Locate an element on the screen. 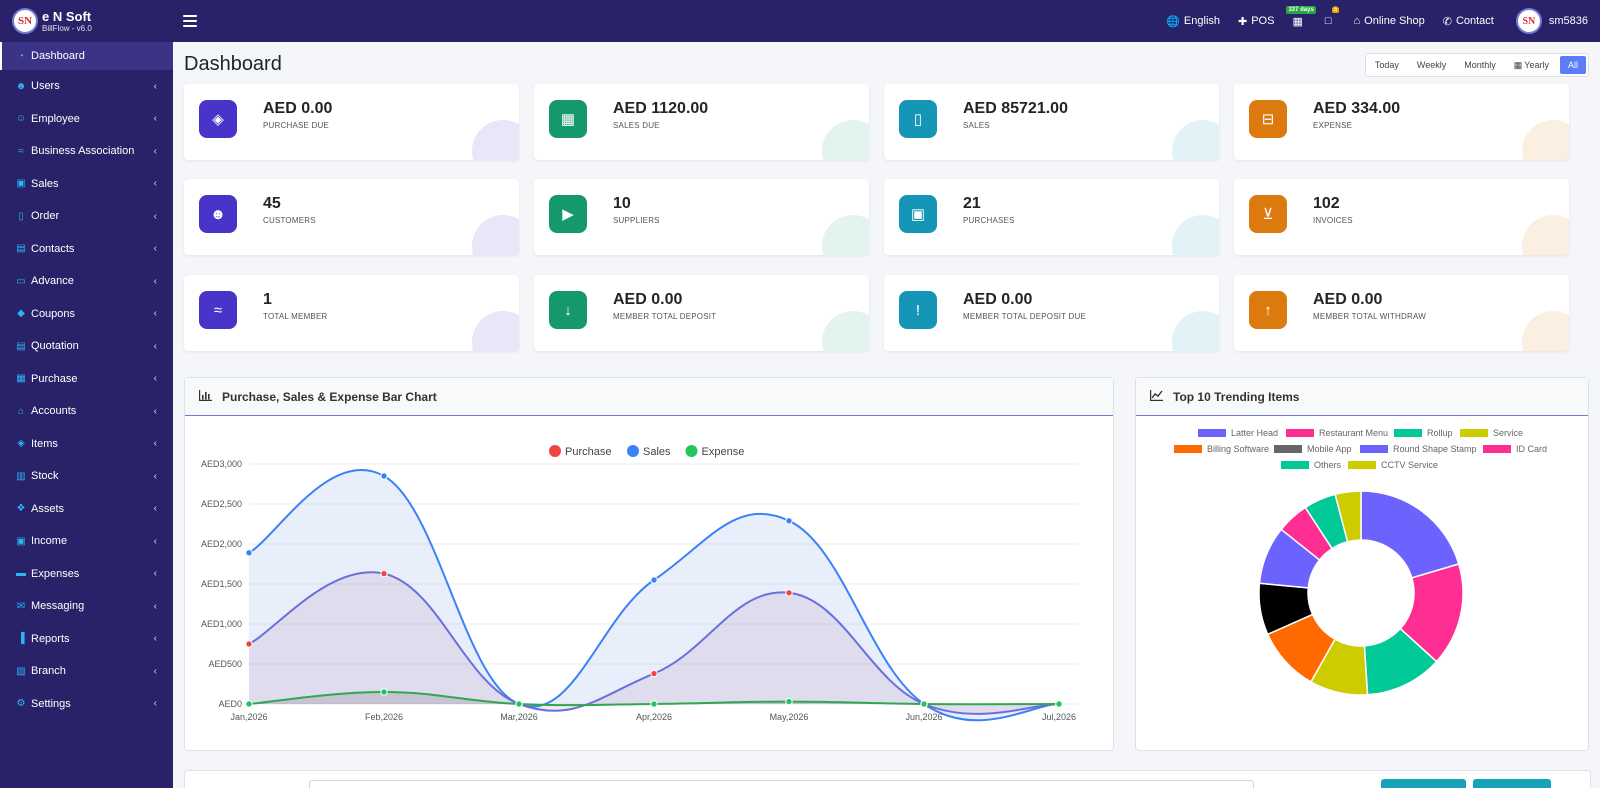 This screenshot has width=1600, height=788. sidebar-item-income: ▣ Income ‹ is located at coordinates (86, 541).